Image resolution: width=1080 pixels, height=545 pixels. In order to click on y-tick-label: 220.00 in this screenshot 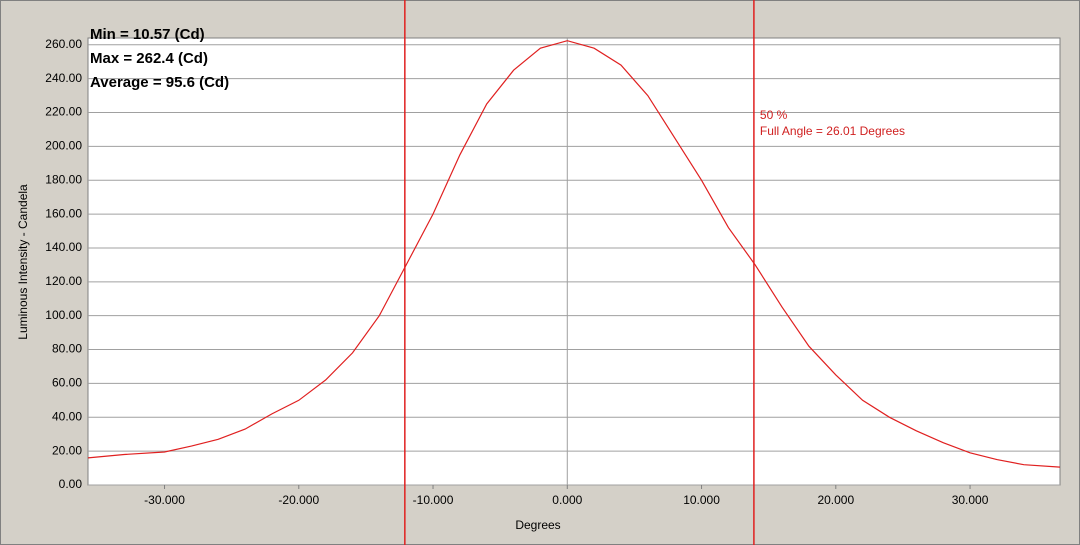, I will do `click(63, 112)`.